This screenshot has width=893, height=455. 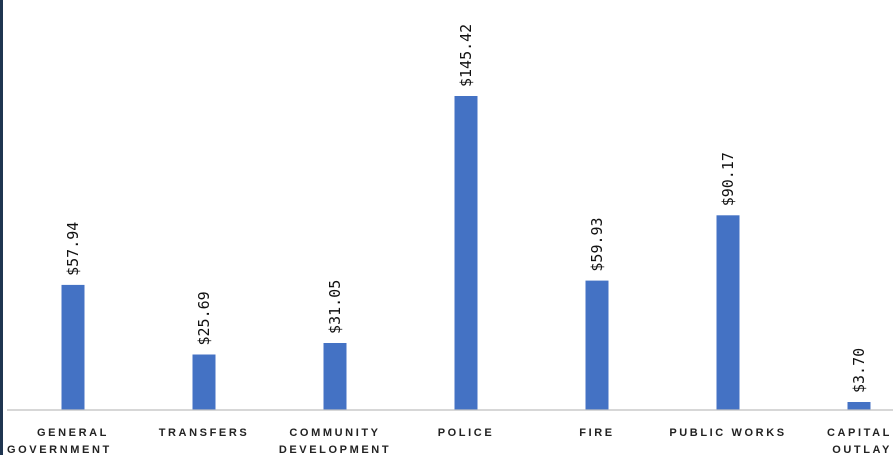 I want to click on data-label-6: $3.70, so click(x=859, y=370).